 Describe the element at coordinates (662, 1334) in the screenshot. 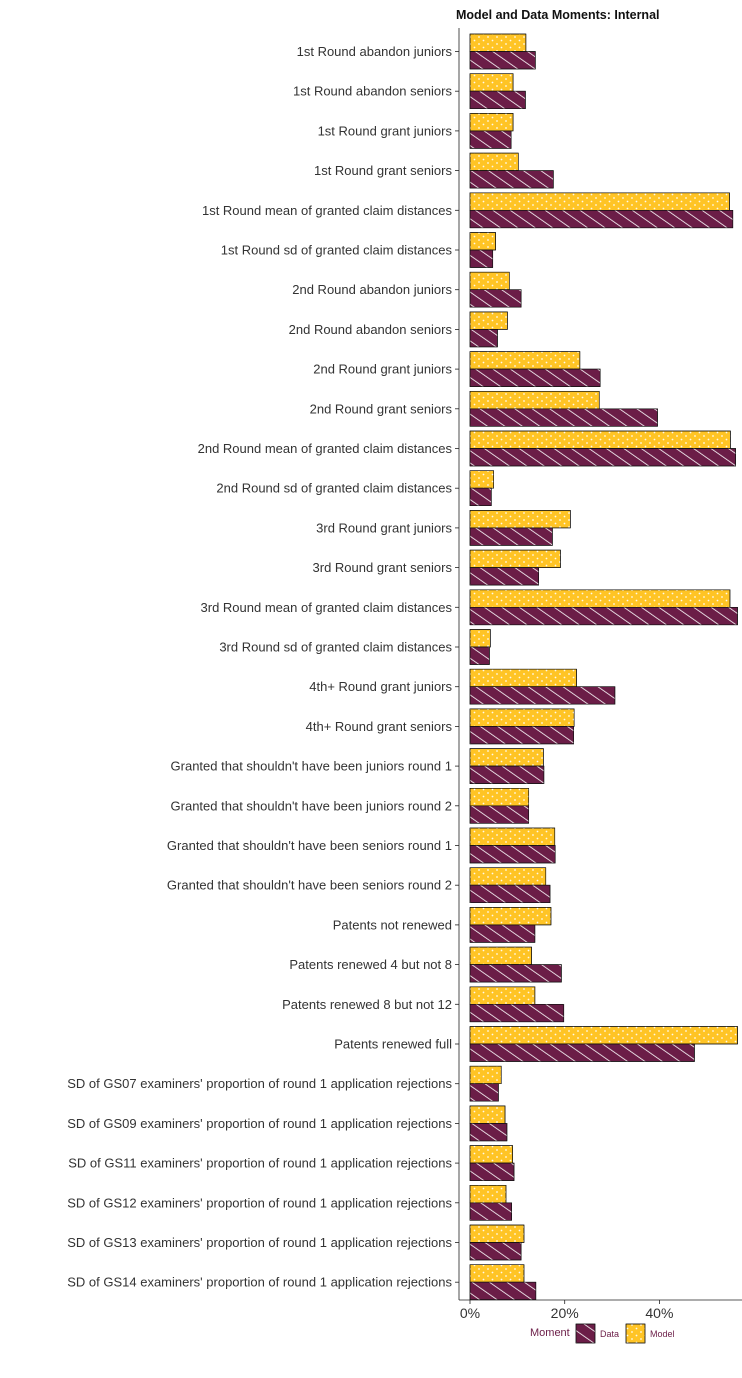

I see `legend-label-model: Model` at that location.